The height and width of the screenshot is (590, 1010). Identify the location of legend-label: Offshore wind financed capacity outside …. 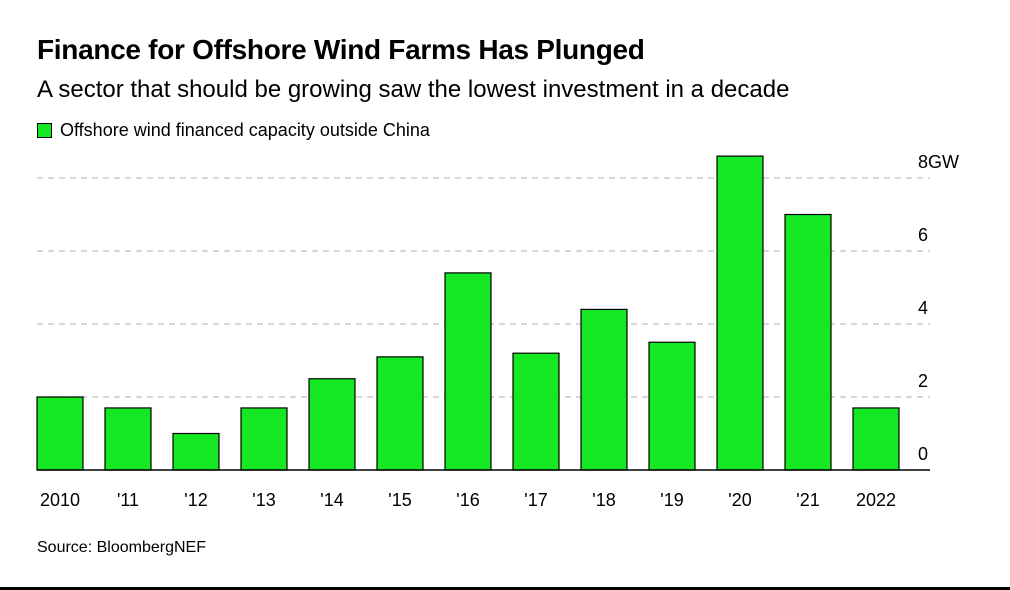
(245, 130).